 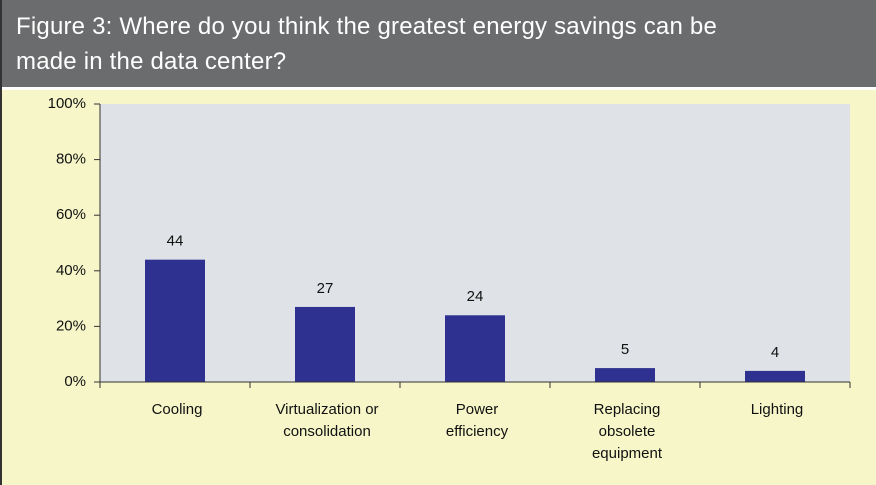 What do you see at coordinates (325, 288) in the screenshot?
I see `value-label: 27` at bounding box center [325, 288].